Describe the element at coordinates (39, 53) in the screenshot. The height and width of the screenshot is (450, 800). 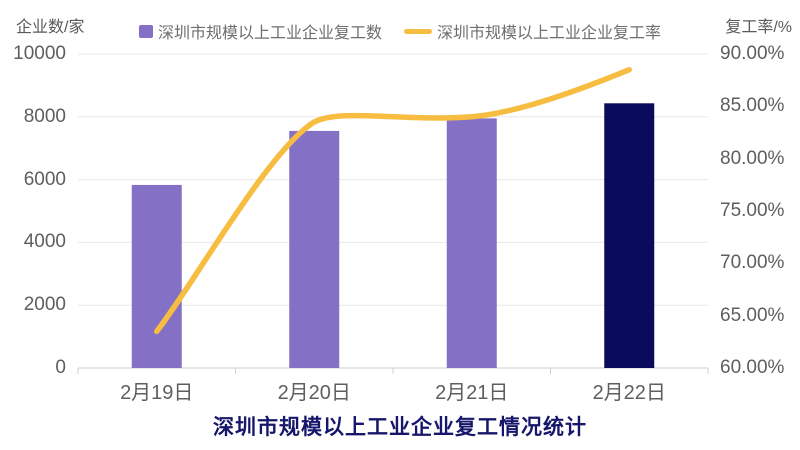
I see `left-axis-tick-label: 10000` at that location.